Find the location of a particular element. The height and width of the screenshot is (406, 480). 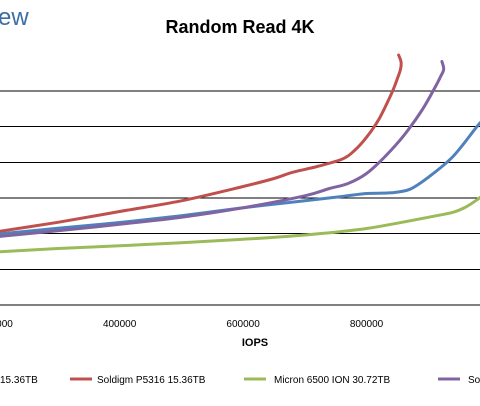

legend-label: So is located at coordinates (474, 380).